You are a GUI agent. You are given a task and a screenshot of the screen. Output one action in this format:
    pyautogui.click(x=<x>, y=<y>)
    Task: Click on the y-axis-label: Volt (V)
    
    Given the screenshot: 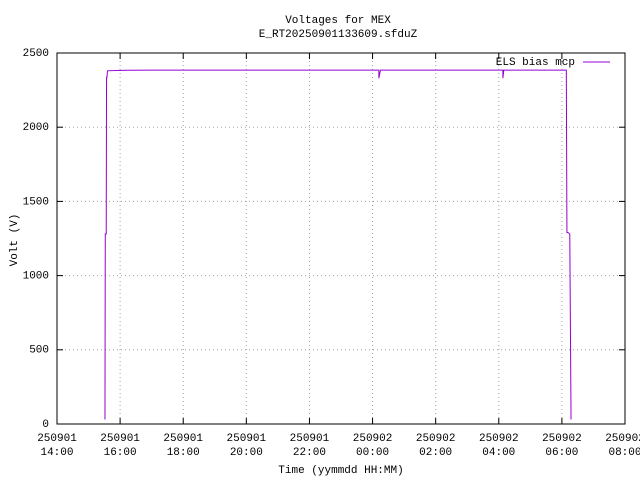 What is the action you would take?
    pyautogui.click(x=15, y=240)
    